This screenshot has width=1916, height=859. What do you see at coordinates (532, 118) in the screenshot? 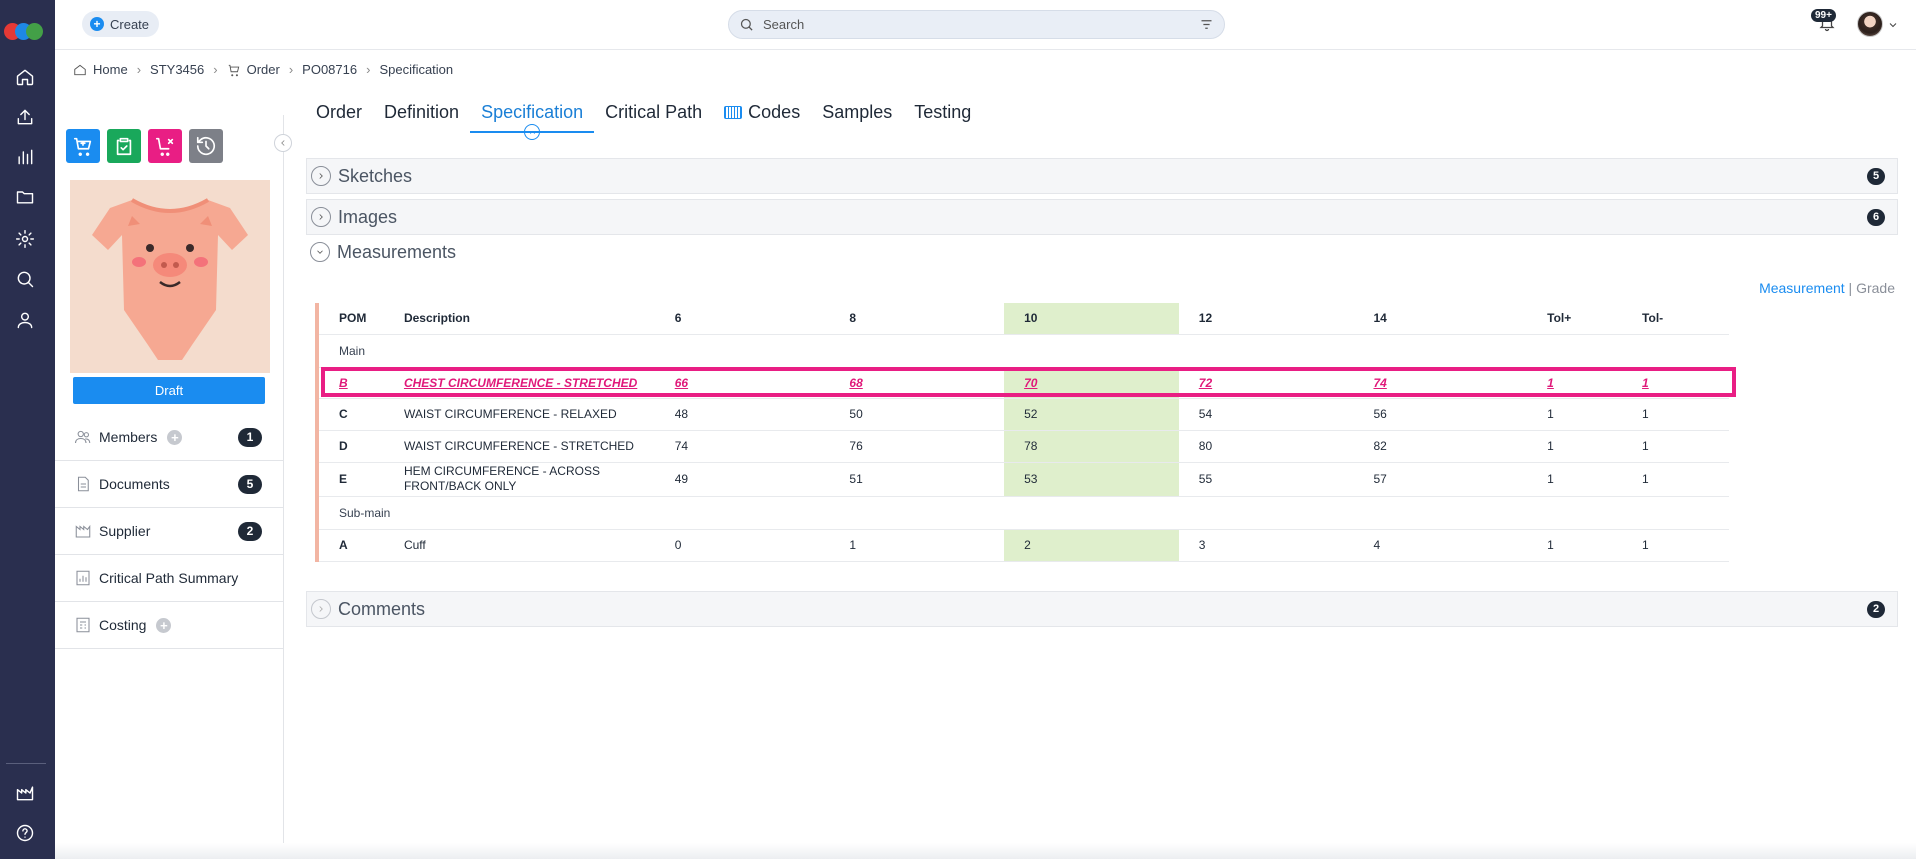
I see `tab-specification: Specification` at bounding box center [532, 118].